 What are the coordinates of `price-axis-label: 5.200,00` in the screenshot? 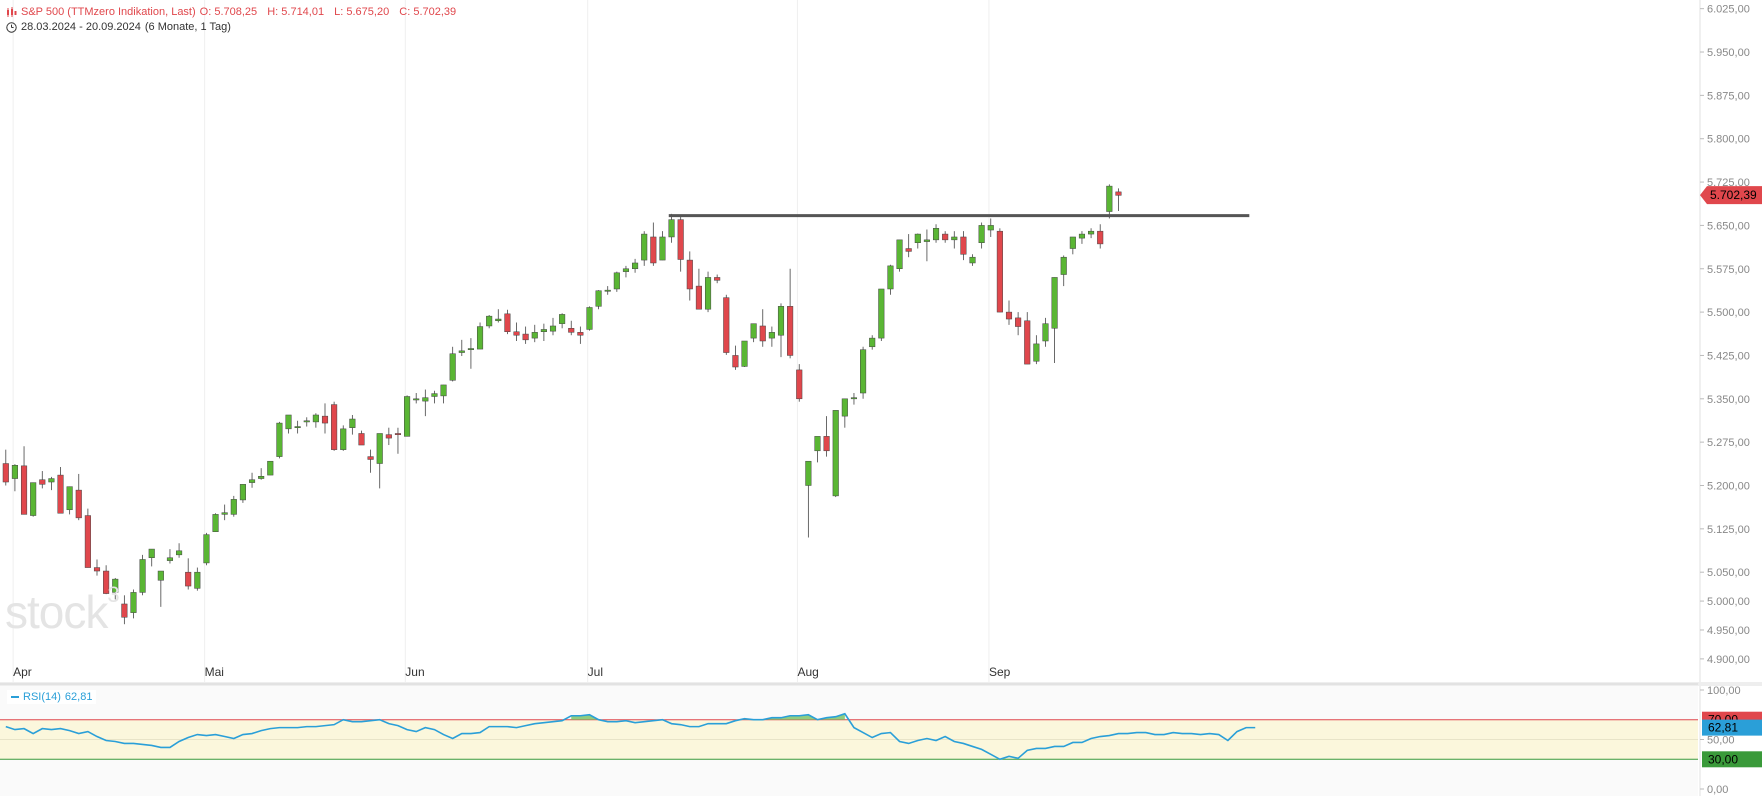 It's located at (1728, 486).